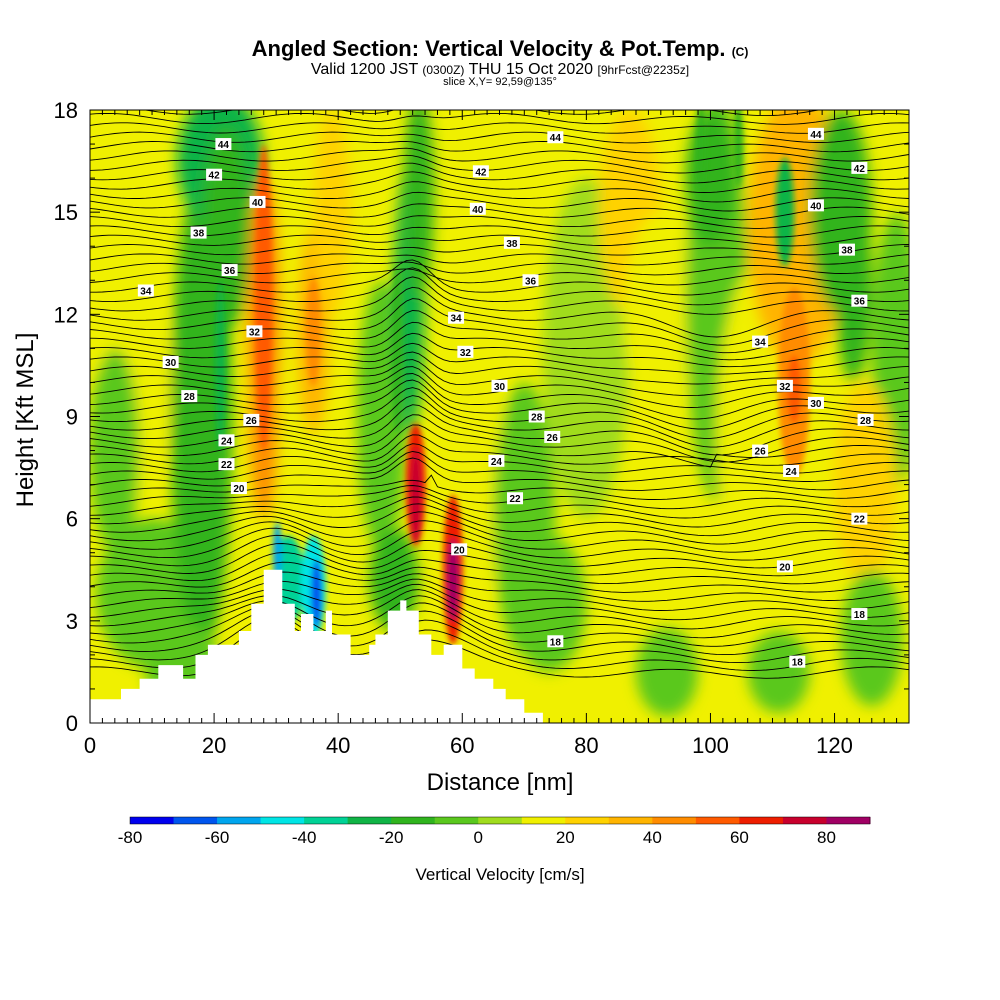 This screenshot has height=1000, width=1000. Describe the element at coordinates (391, 837) in the screenshot. I see `colorbar-tick-label: -20` at that location.